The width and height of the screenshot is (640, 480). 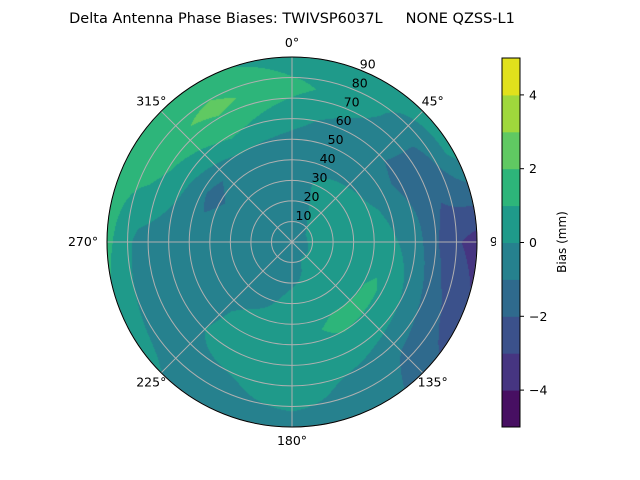 I want to click on colorbar: 4 2 0 −2 −4, so click(x=525, y=242).